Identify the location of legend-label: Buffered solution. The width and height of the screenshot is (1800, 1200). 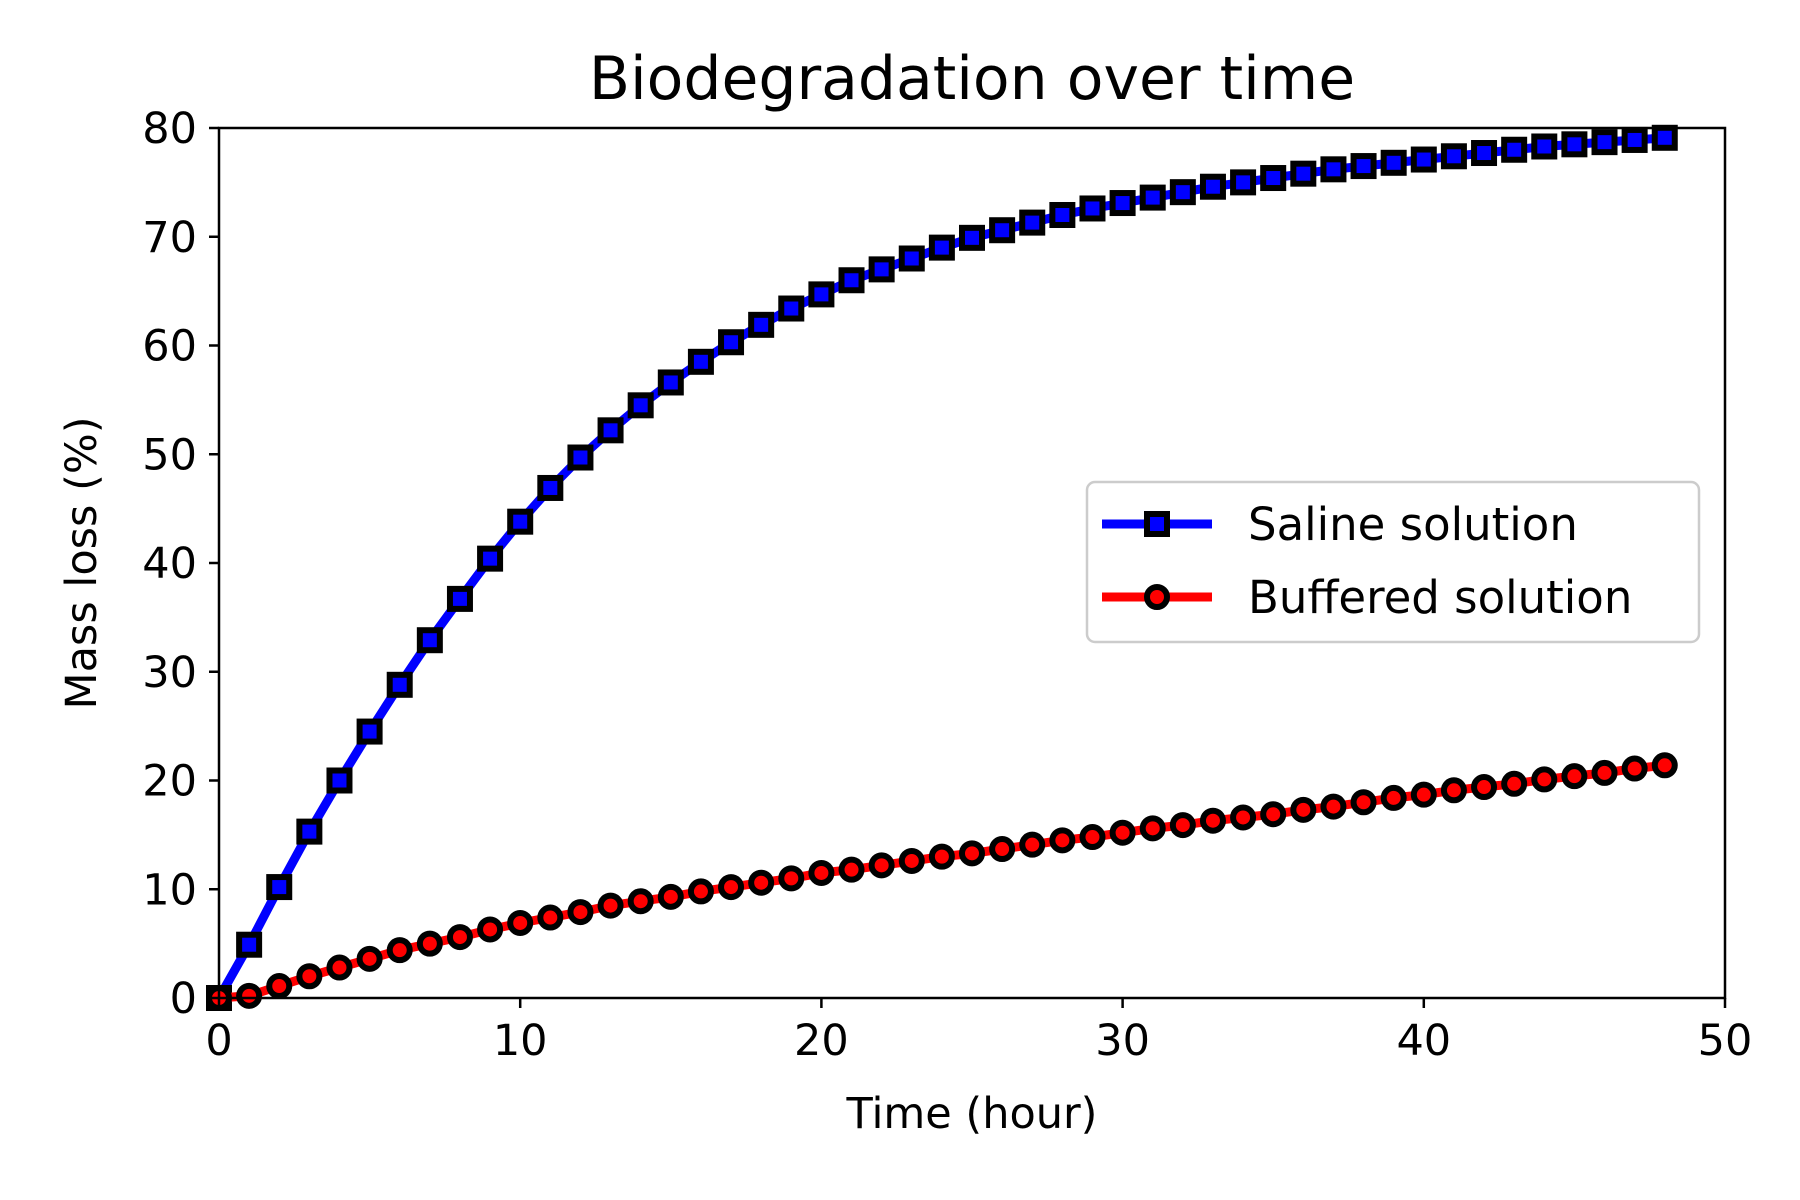
(1440, 597).